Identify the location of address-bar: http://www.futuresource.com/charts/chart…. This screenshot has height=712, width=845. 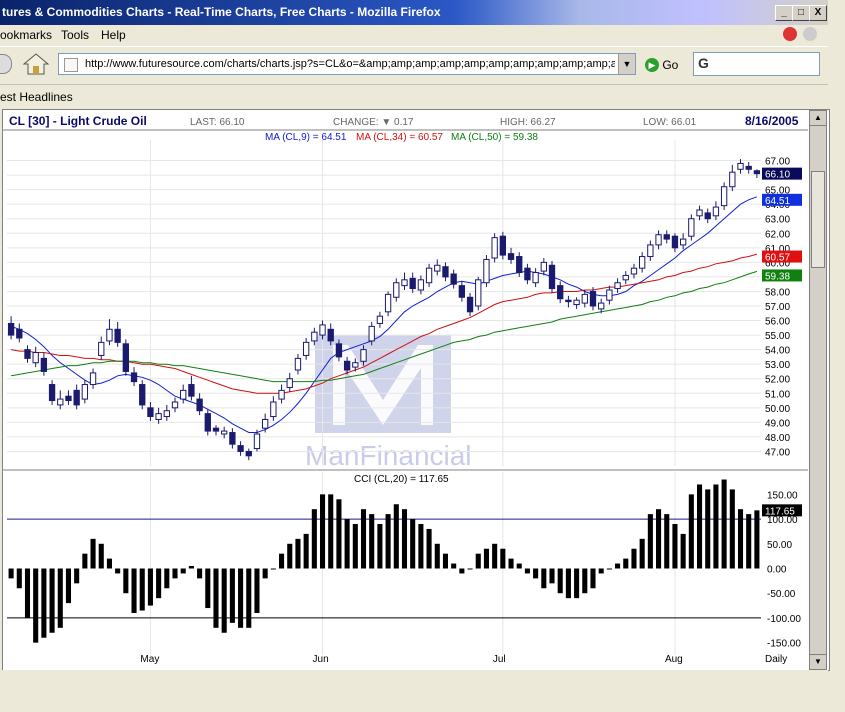
(347, 64).